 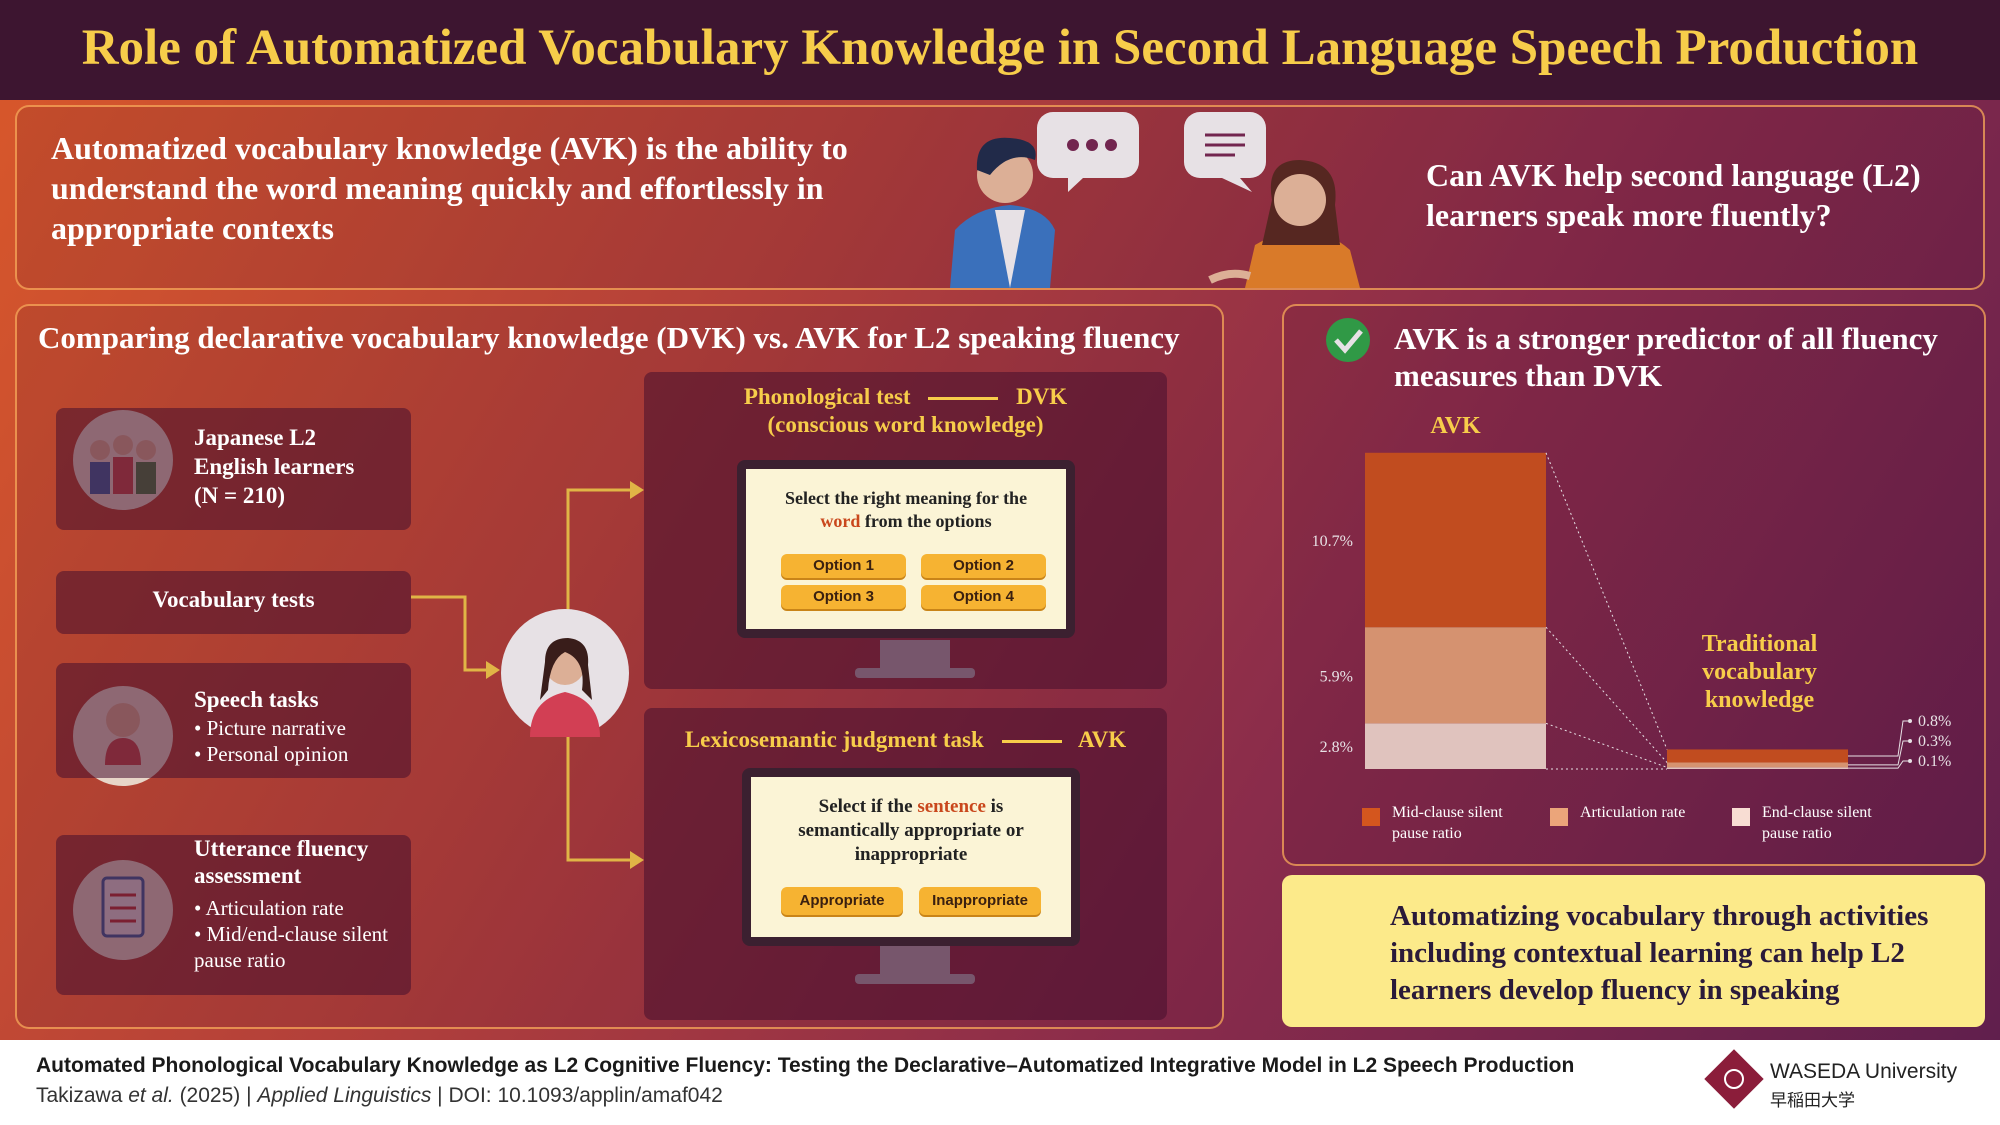 What do you see at coordinates (980, 901) in the screenshot?
I see `answer-button: Inappropriate` at bounding box center [980, 901].